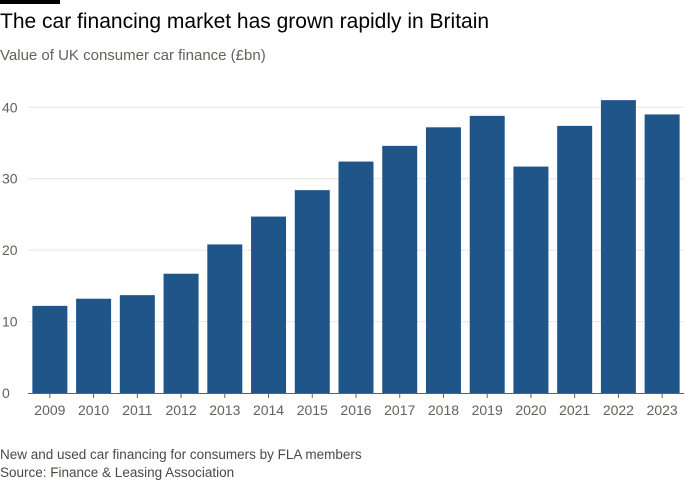 This screenshot has width=700, height=500. Describe the element at coordinates (6, 393) in the screenshot. I see `y-tick-label: 0` at that location.